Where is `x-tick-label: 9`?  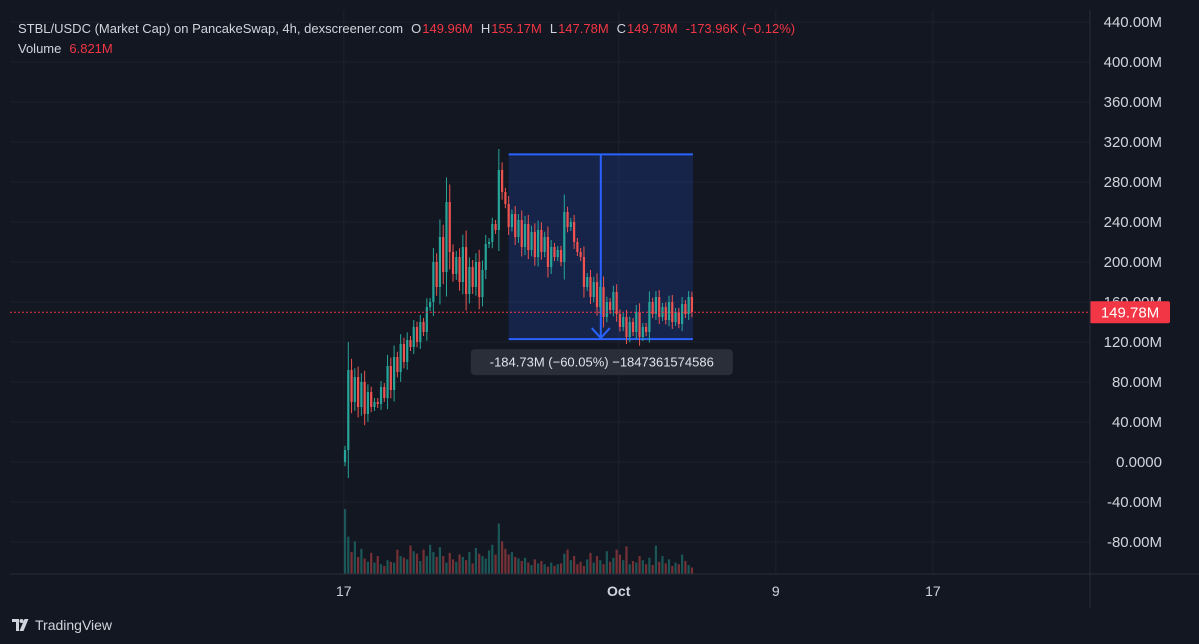 x-tick-label: 9 is located at coordinates (776, 591).